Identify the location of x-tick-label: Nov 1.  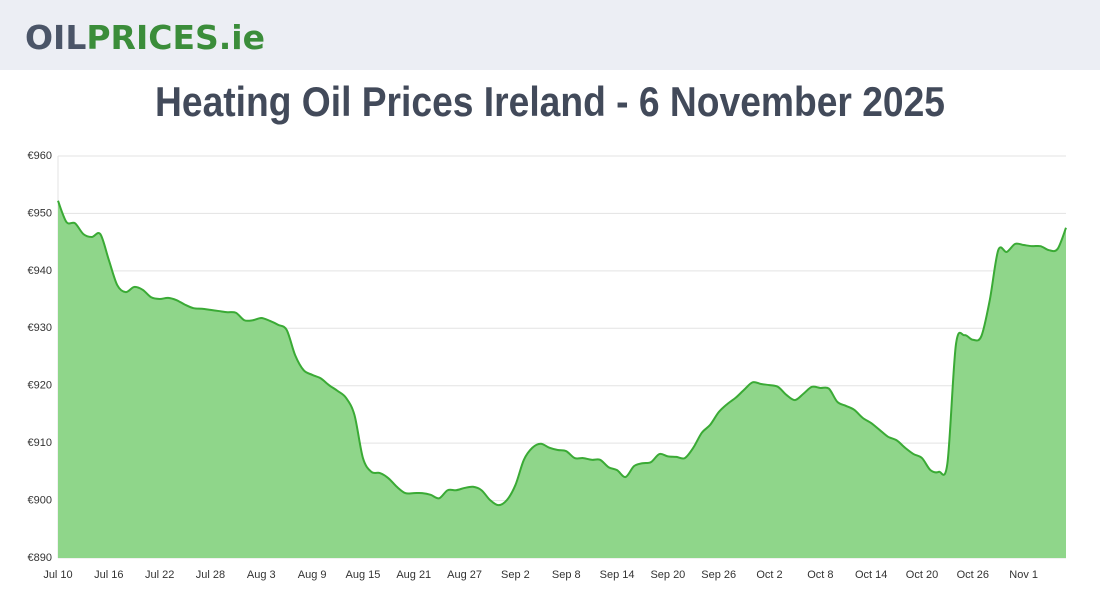
(1023, 575).